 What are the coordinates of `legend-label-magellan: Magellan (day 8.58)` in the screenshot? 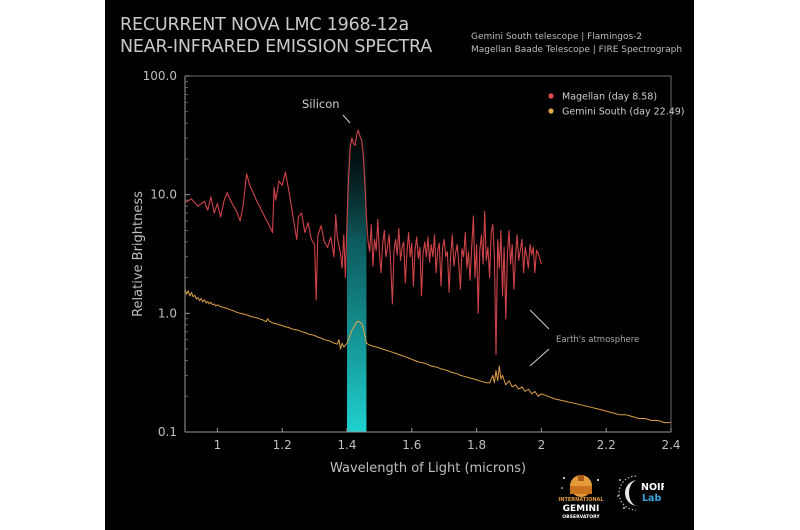 It's located at (609, 97).